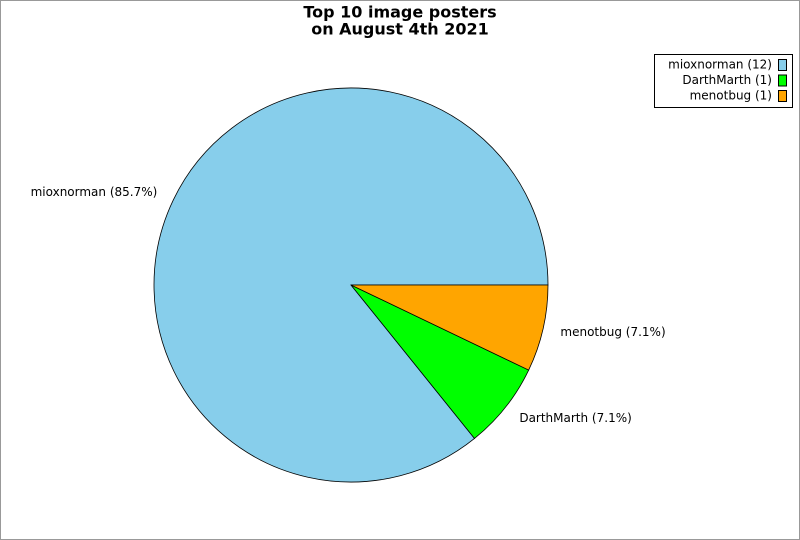 This screenshot has height=540, width=800. Describe the element at coordinates (399, 12) in the screenshot. I see `chart-title: Top 10 image posters` at that location.